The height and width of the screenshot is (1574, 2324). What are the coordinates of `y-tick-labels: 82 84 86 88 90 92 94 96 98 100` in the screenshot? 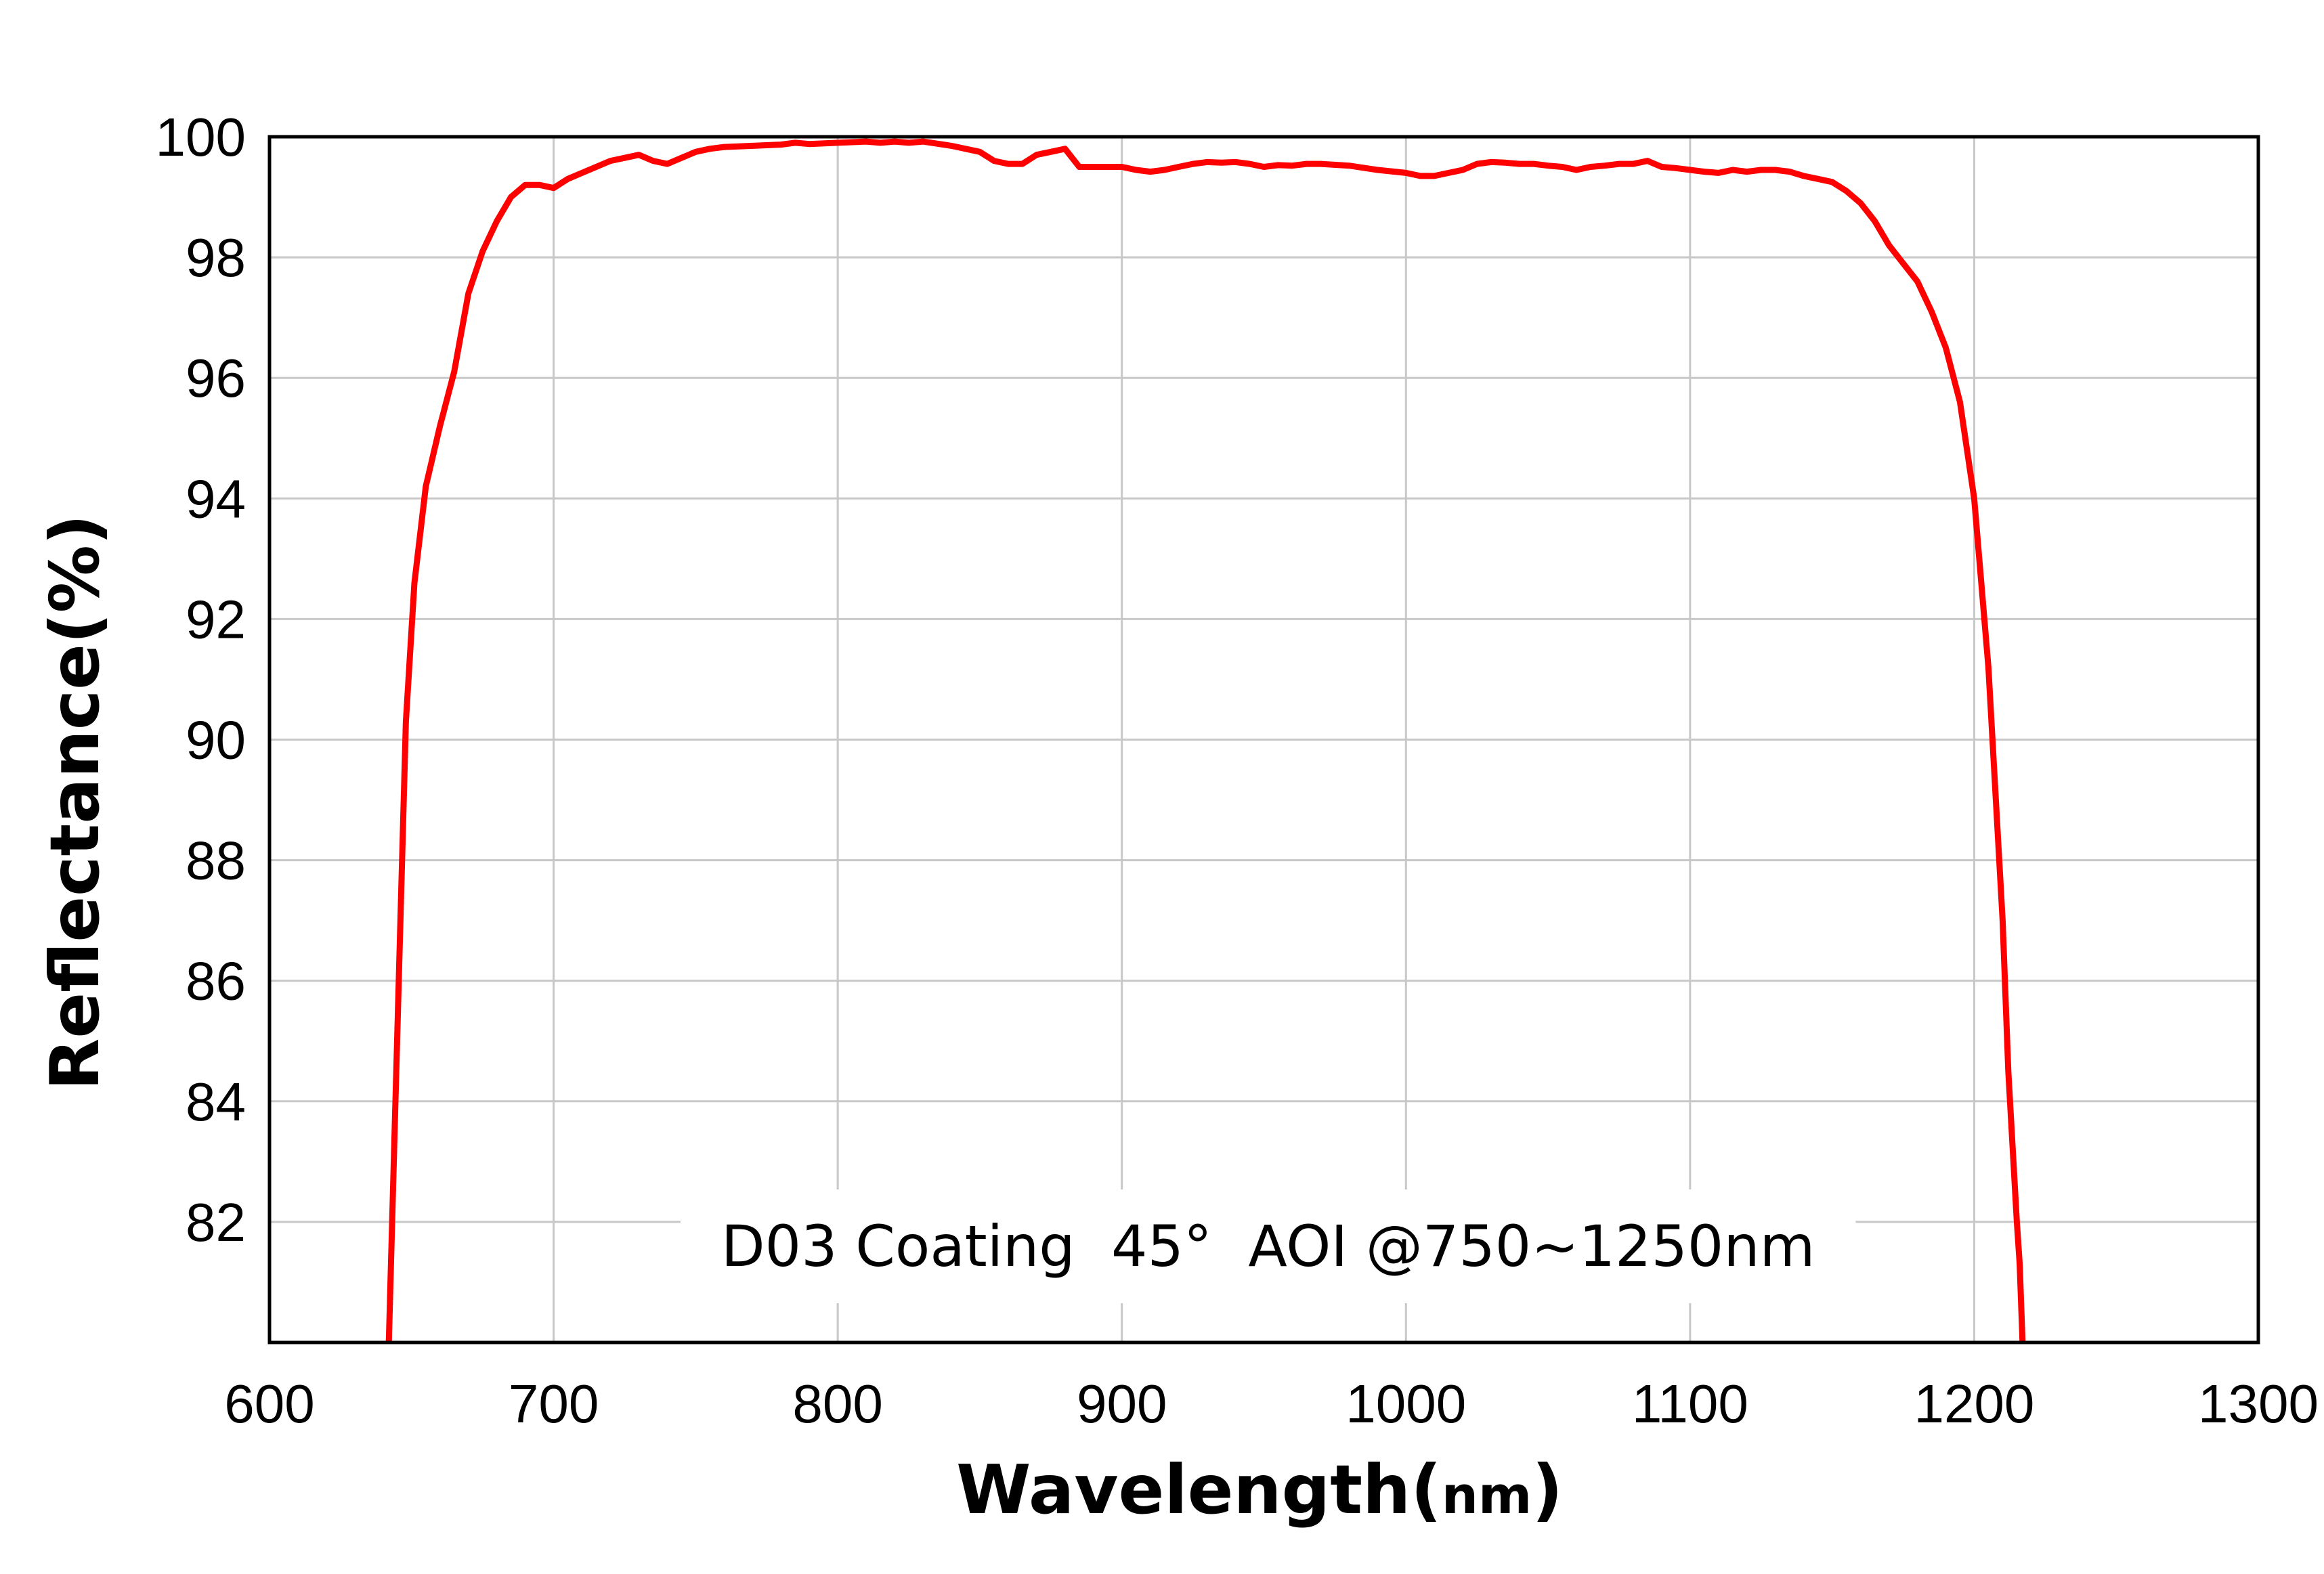 It's located at (201, 679).